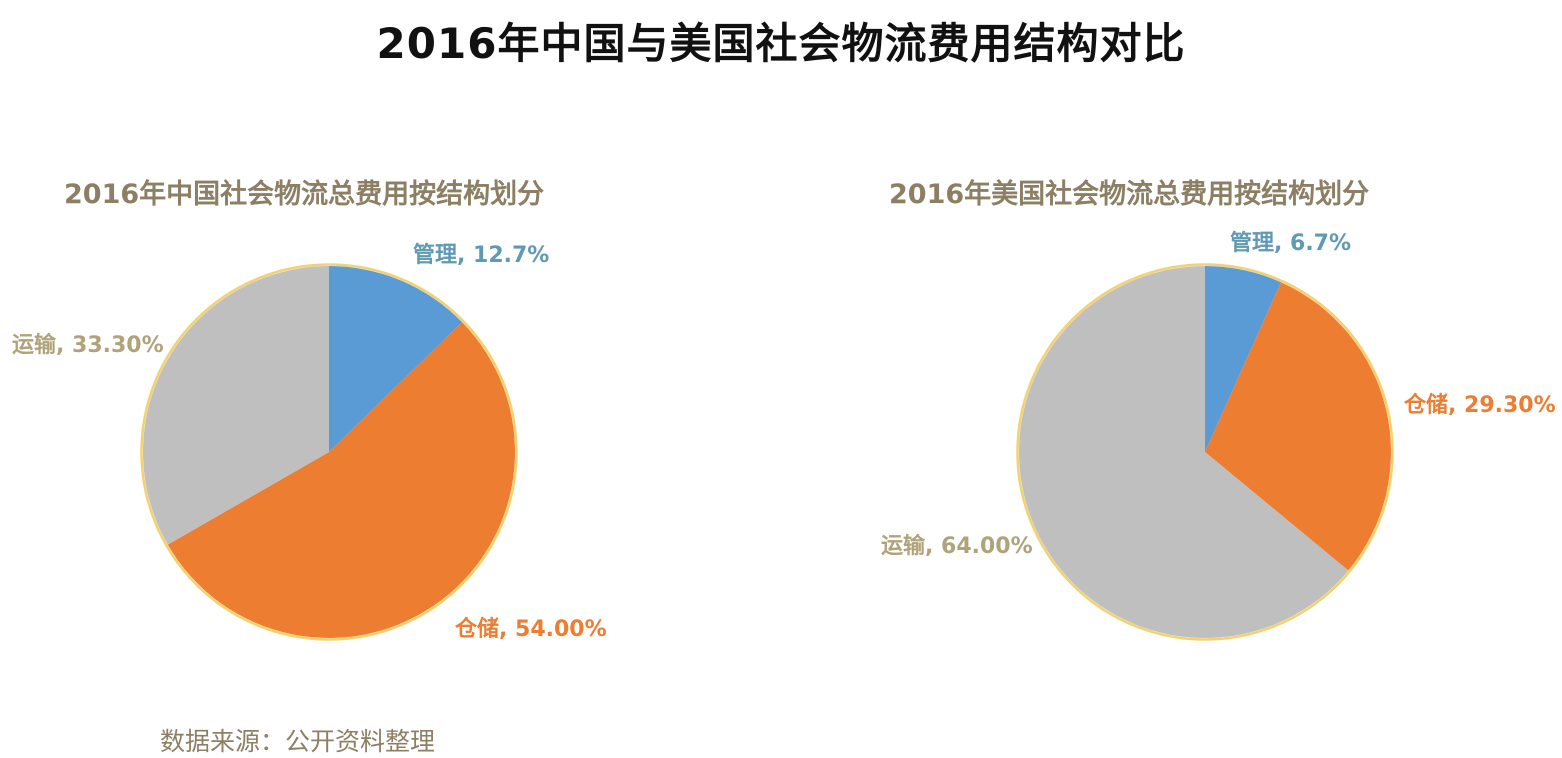 This screenshot has height=758, width=1562. Describe the element at coordinates (781, 43) in the screenshot. I see `page-title: 2016年中国与美国社会物流费用结构对比` at that location.